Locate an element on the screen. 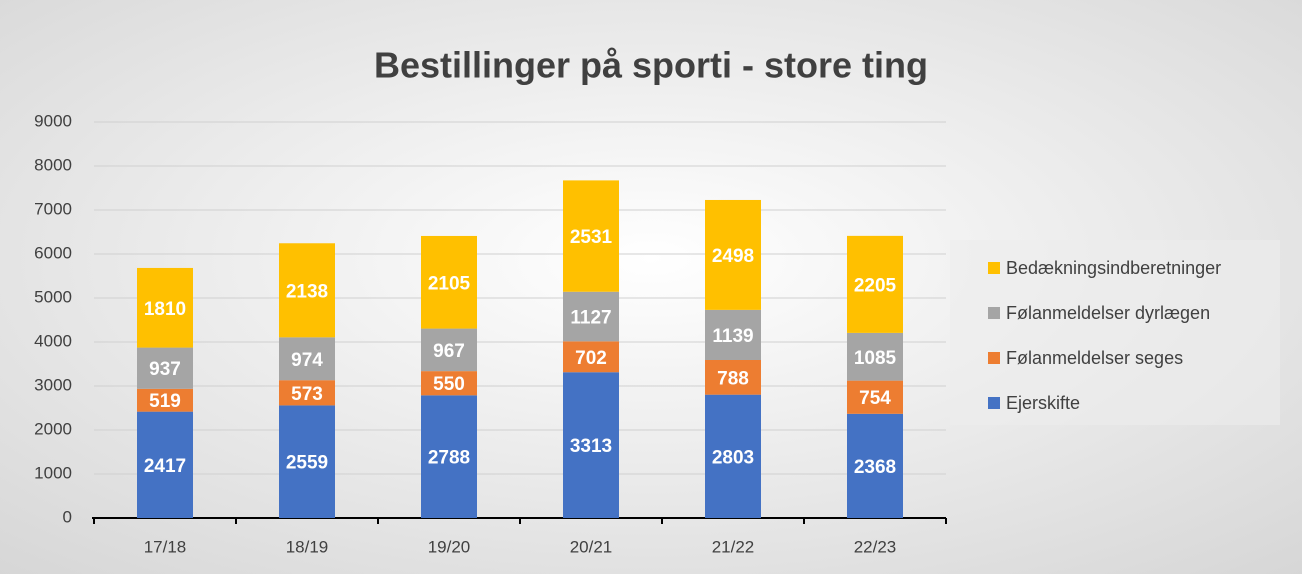 The width and height of the screenshot is (1302, 574). y-tick-label: 4000 is located at coordinates (53, 340).